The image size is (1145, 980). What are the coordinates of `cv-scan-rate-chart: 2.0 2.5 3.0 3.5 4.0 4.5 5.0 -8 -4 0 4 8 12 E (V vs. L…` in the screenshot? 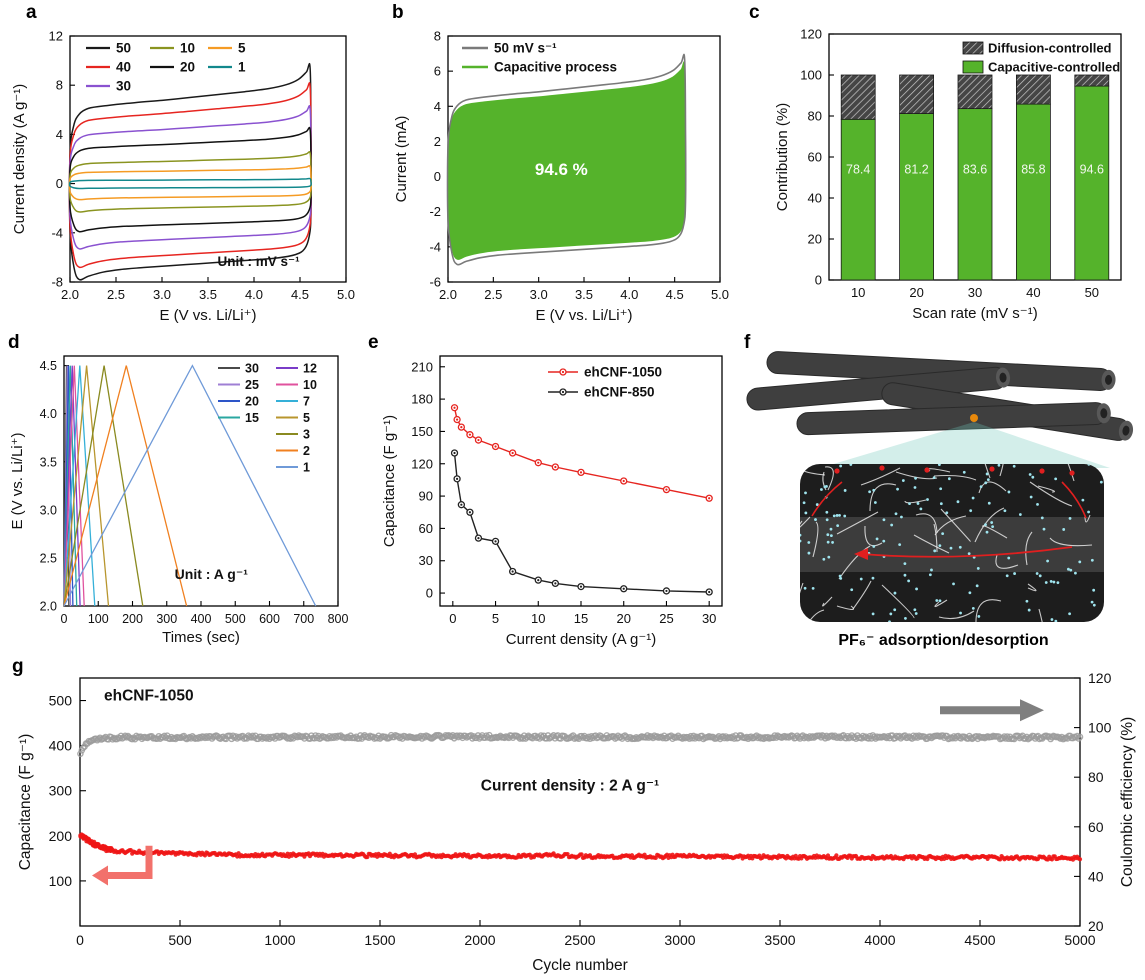 It's located at (183, 177).